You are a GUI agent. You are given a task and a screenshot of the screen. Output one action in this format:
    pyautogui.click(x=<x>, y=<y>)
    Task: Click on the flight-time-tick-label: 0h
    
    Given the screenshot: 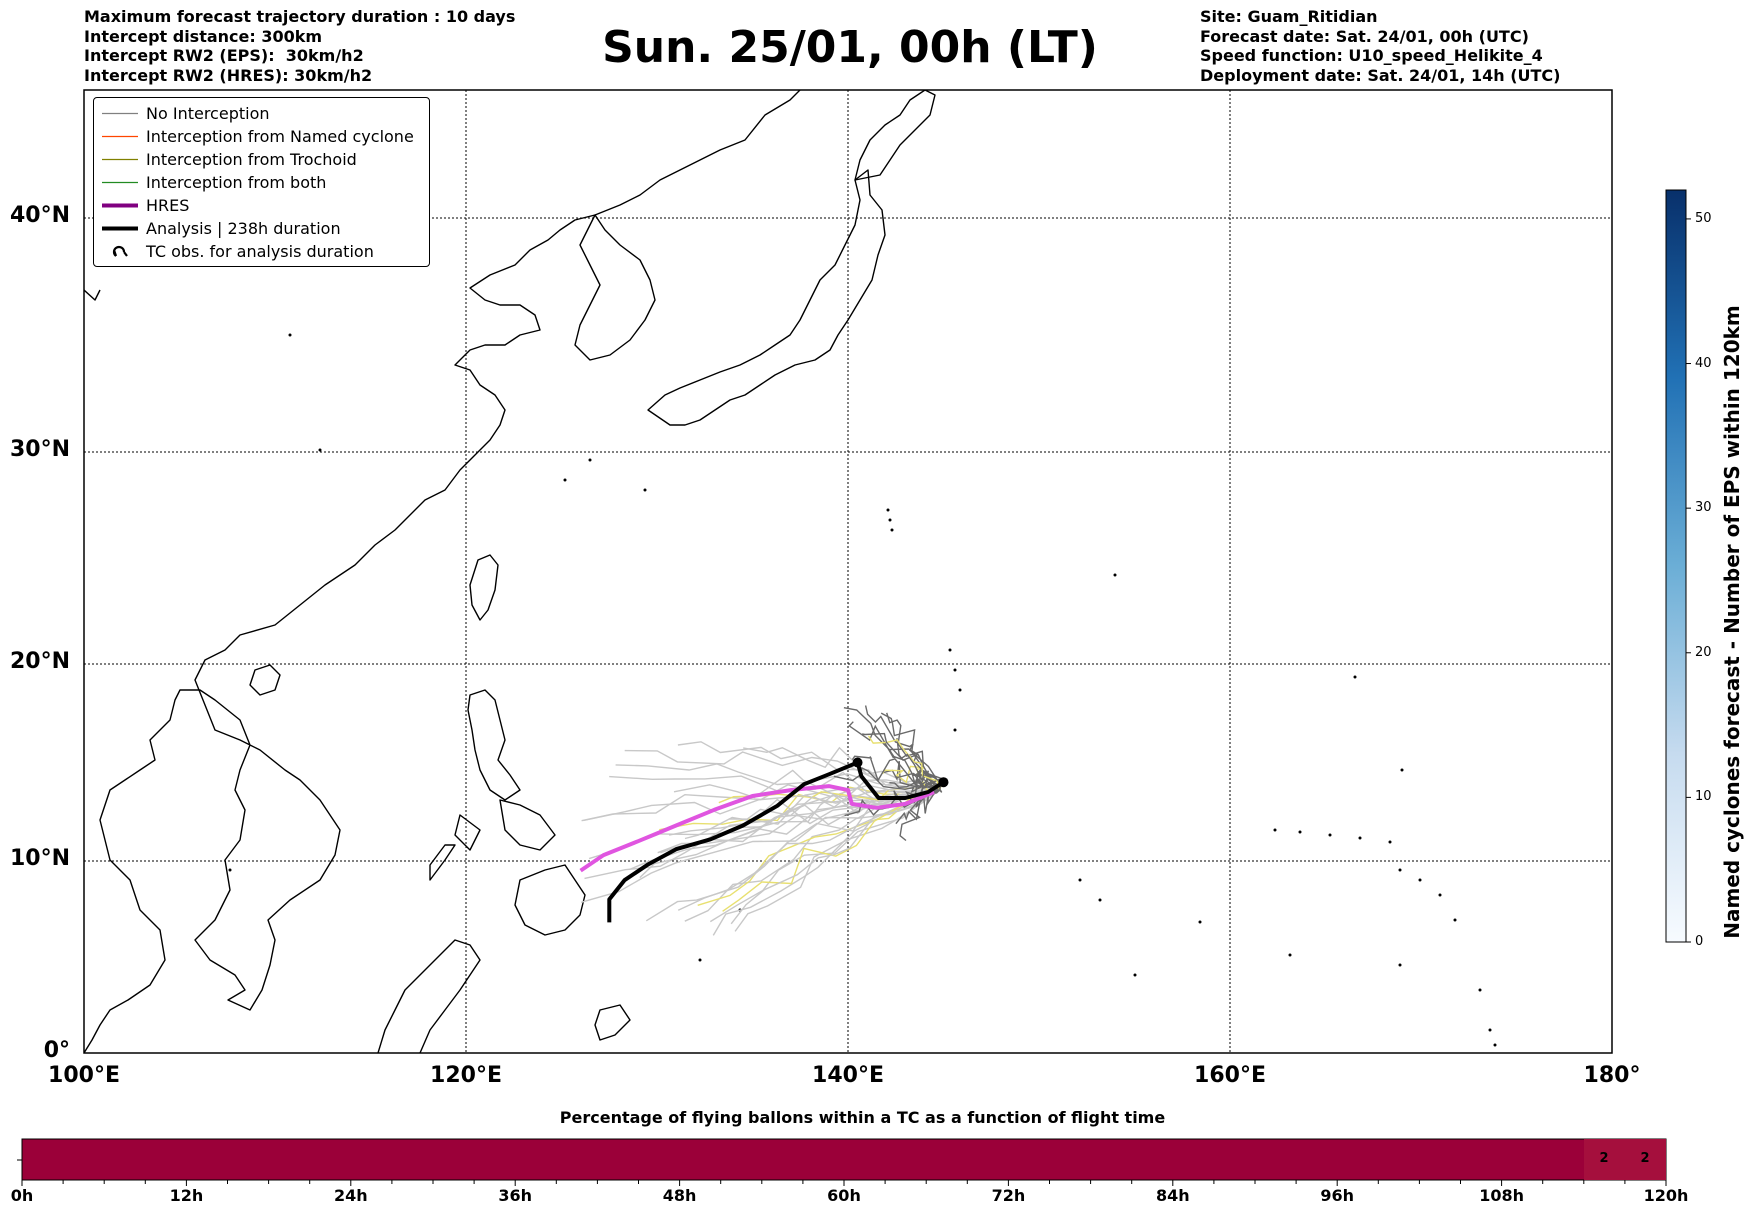 What is the action you would take?
    pyautogui.click(x=22, y=1195)
    